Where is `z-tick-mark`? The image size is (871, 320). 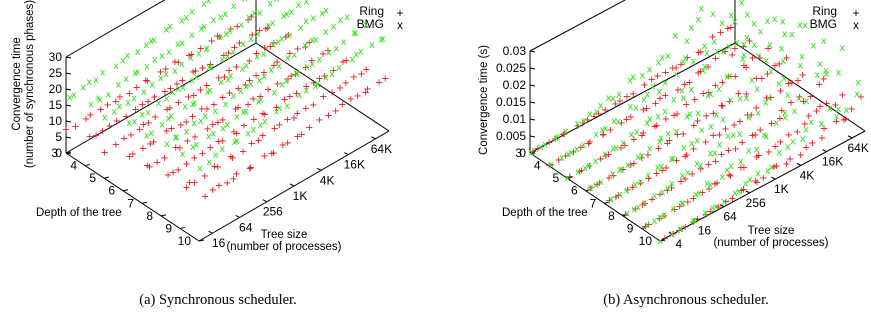
z-tick-mark is located at coordinates (532, 119).